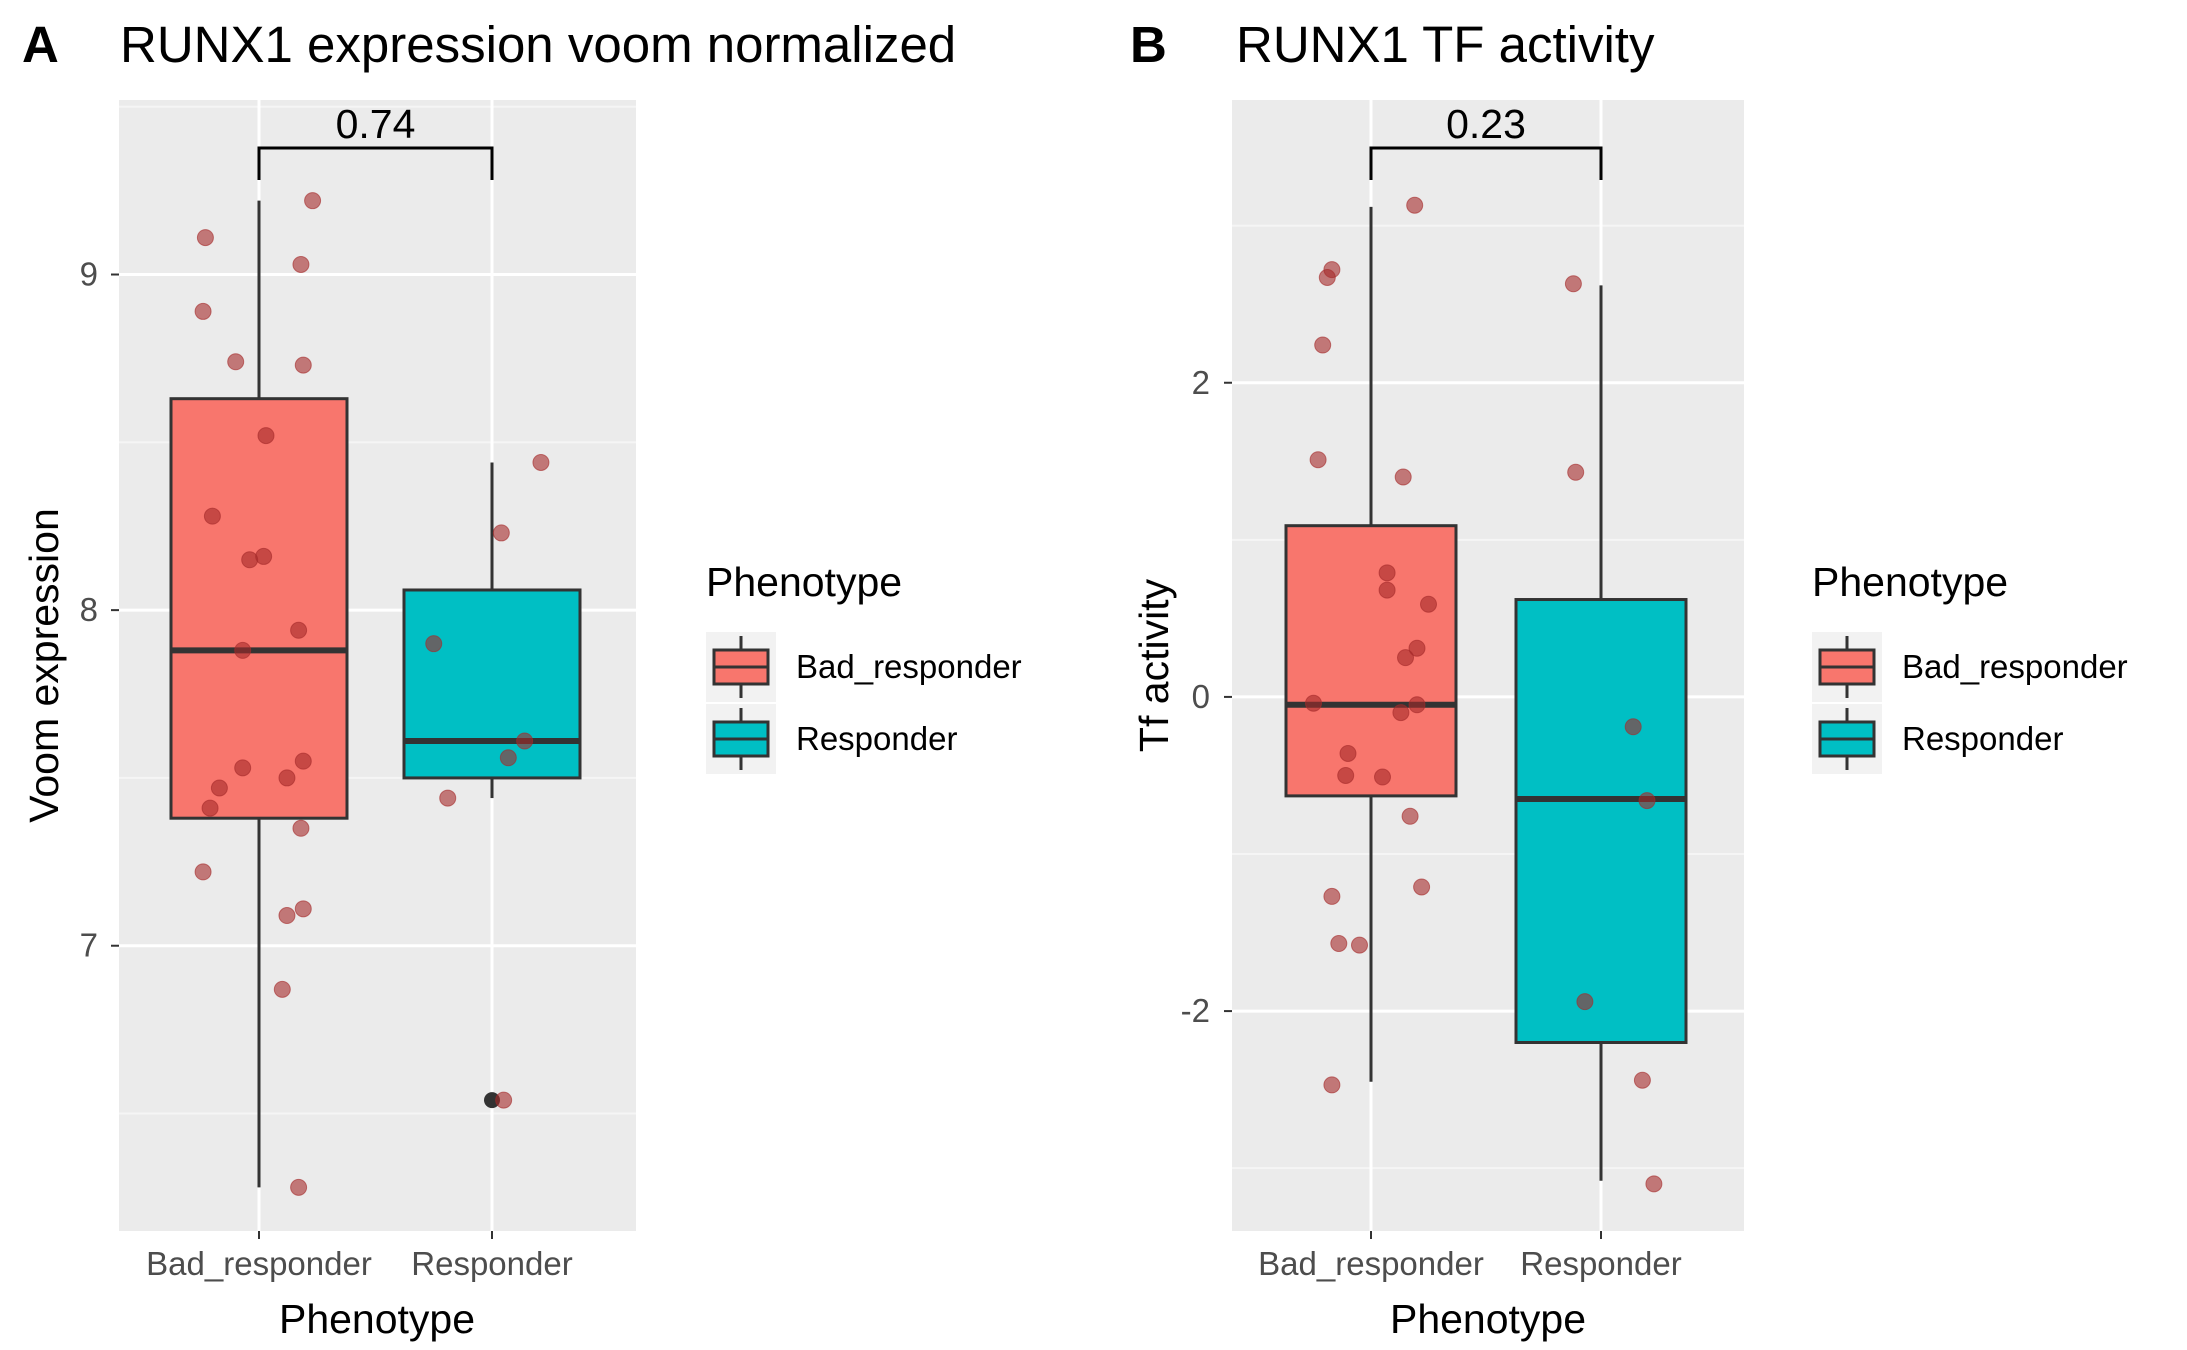  Describe the element at coordinates (538, 44) in the screenshot. I see `chart-title: RUNX1 expression voom normalized` at that location.